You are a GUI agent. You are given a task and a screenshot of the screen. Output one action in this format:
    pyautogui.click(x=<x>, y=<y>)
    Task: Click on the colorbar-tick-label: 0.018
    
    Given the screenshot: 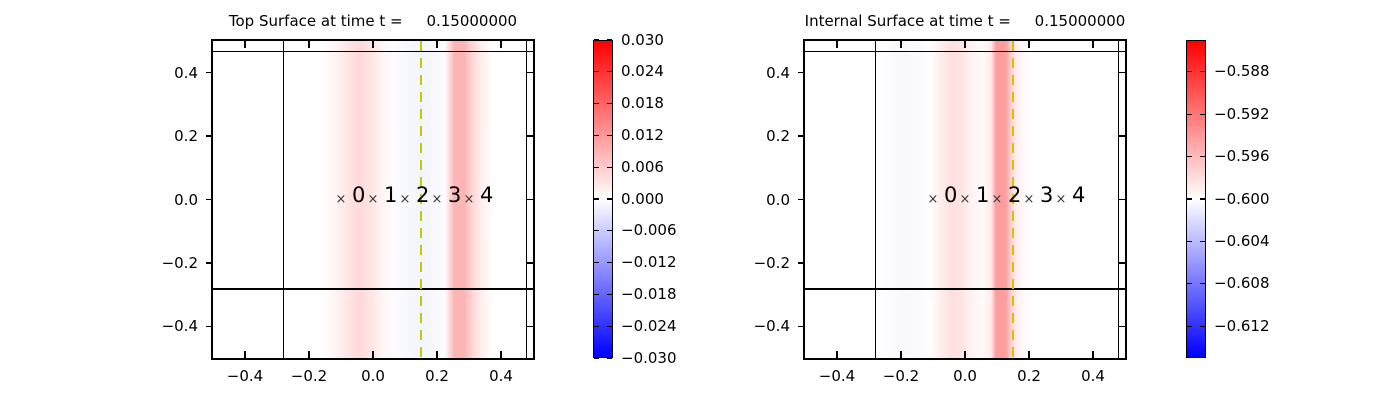 What is the action you would take?
    pyautogui.click(x=642, y=103)
    